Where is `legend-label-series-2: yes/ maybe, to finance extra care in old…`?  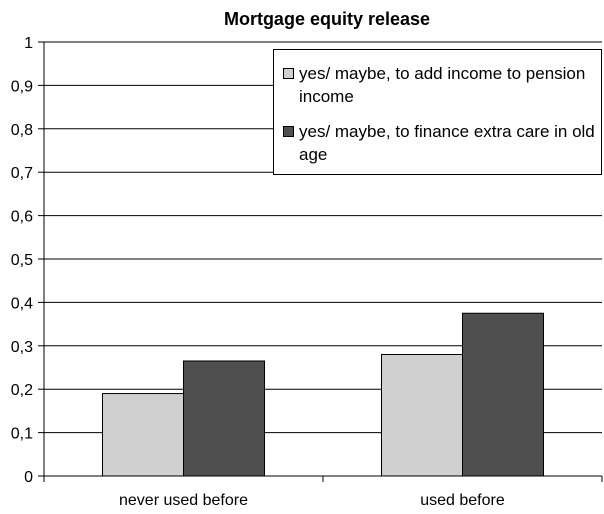 legend-label-series-2: yes/ maybe, to finance extra care in old… is located at coordinates (447, 143).